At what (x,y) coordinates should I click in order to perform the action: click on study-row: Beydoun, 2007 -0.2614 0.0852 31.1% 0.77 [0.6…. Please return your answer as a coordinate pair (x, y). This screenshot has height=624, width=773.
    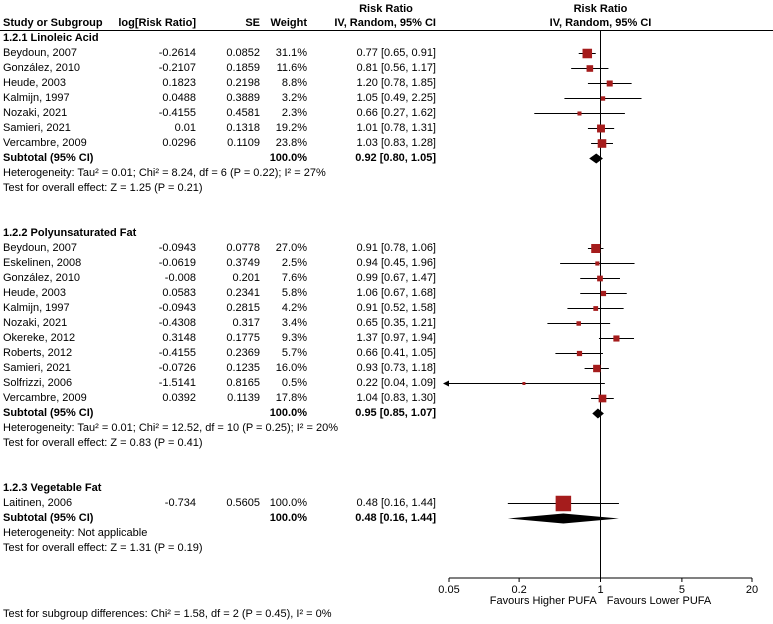
    Looking at the image, I should click on (386, 53).